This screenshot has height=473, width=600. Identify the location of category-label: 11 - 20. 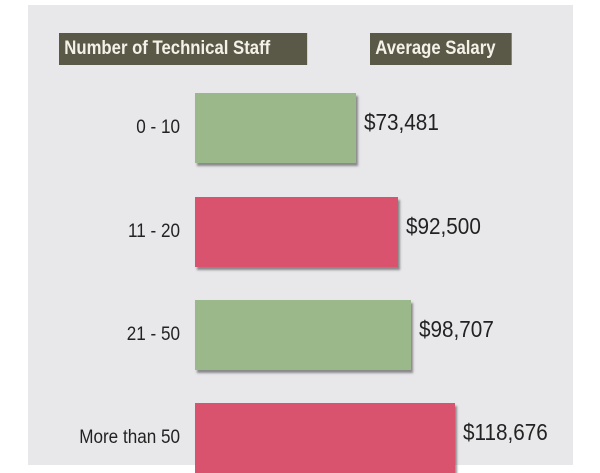
(154, 231).